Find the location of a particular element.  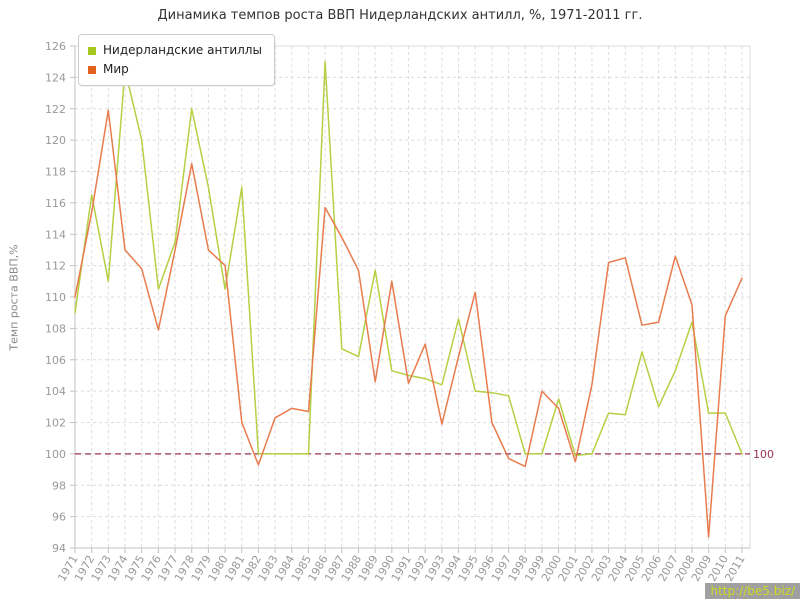

svg-text: 94 is located at coordinates (59, 548).